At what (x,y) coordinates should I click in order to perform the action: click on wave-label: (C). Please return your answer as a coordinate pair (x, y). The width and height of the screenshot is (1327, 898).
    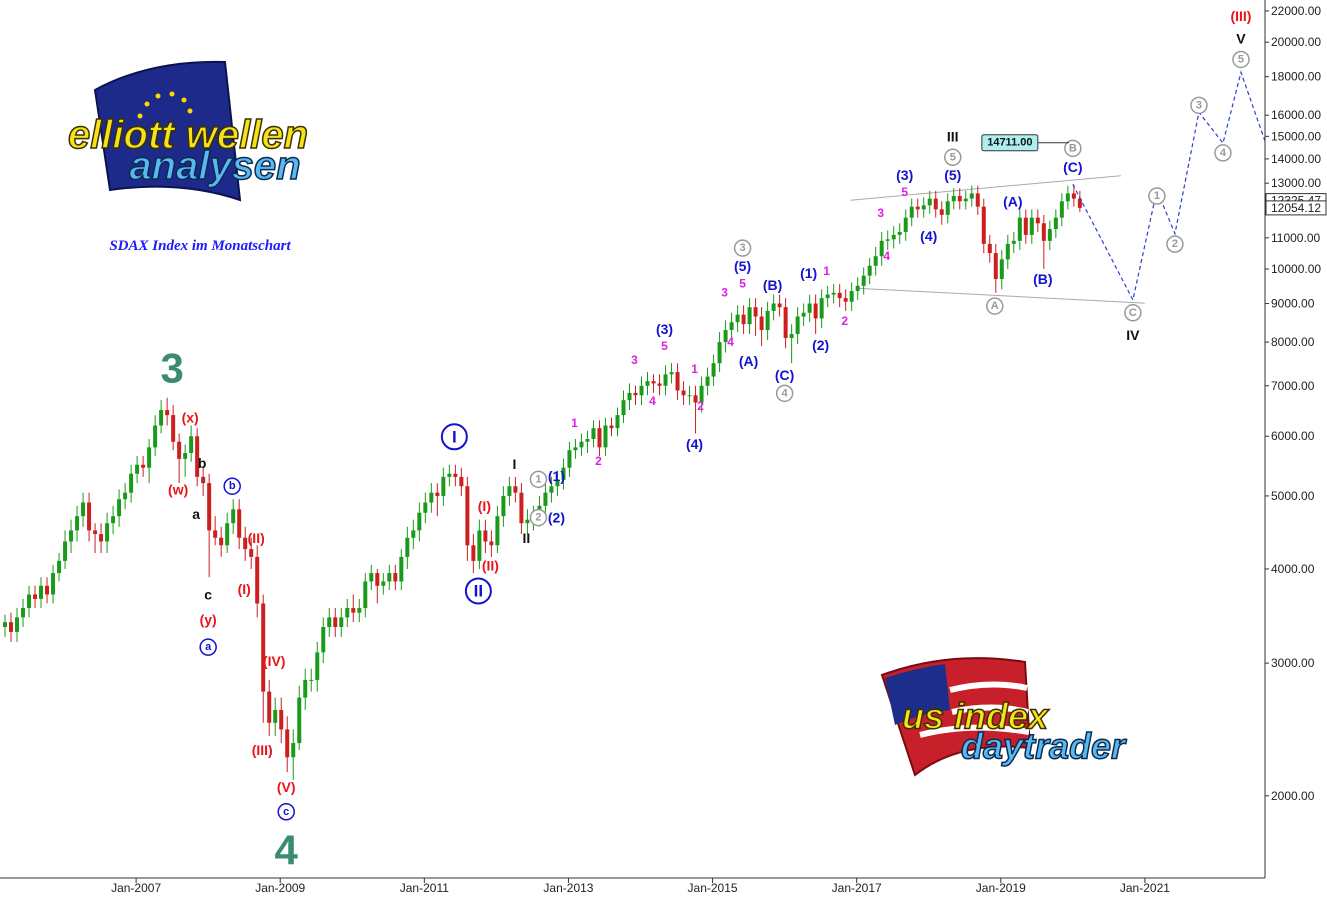
    Looking at the image, I should click on (1072, 167).